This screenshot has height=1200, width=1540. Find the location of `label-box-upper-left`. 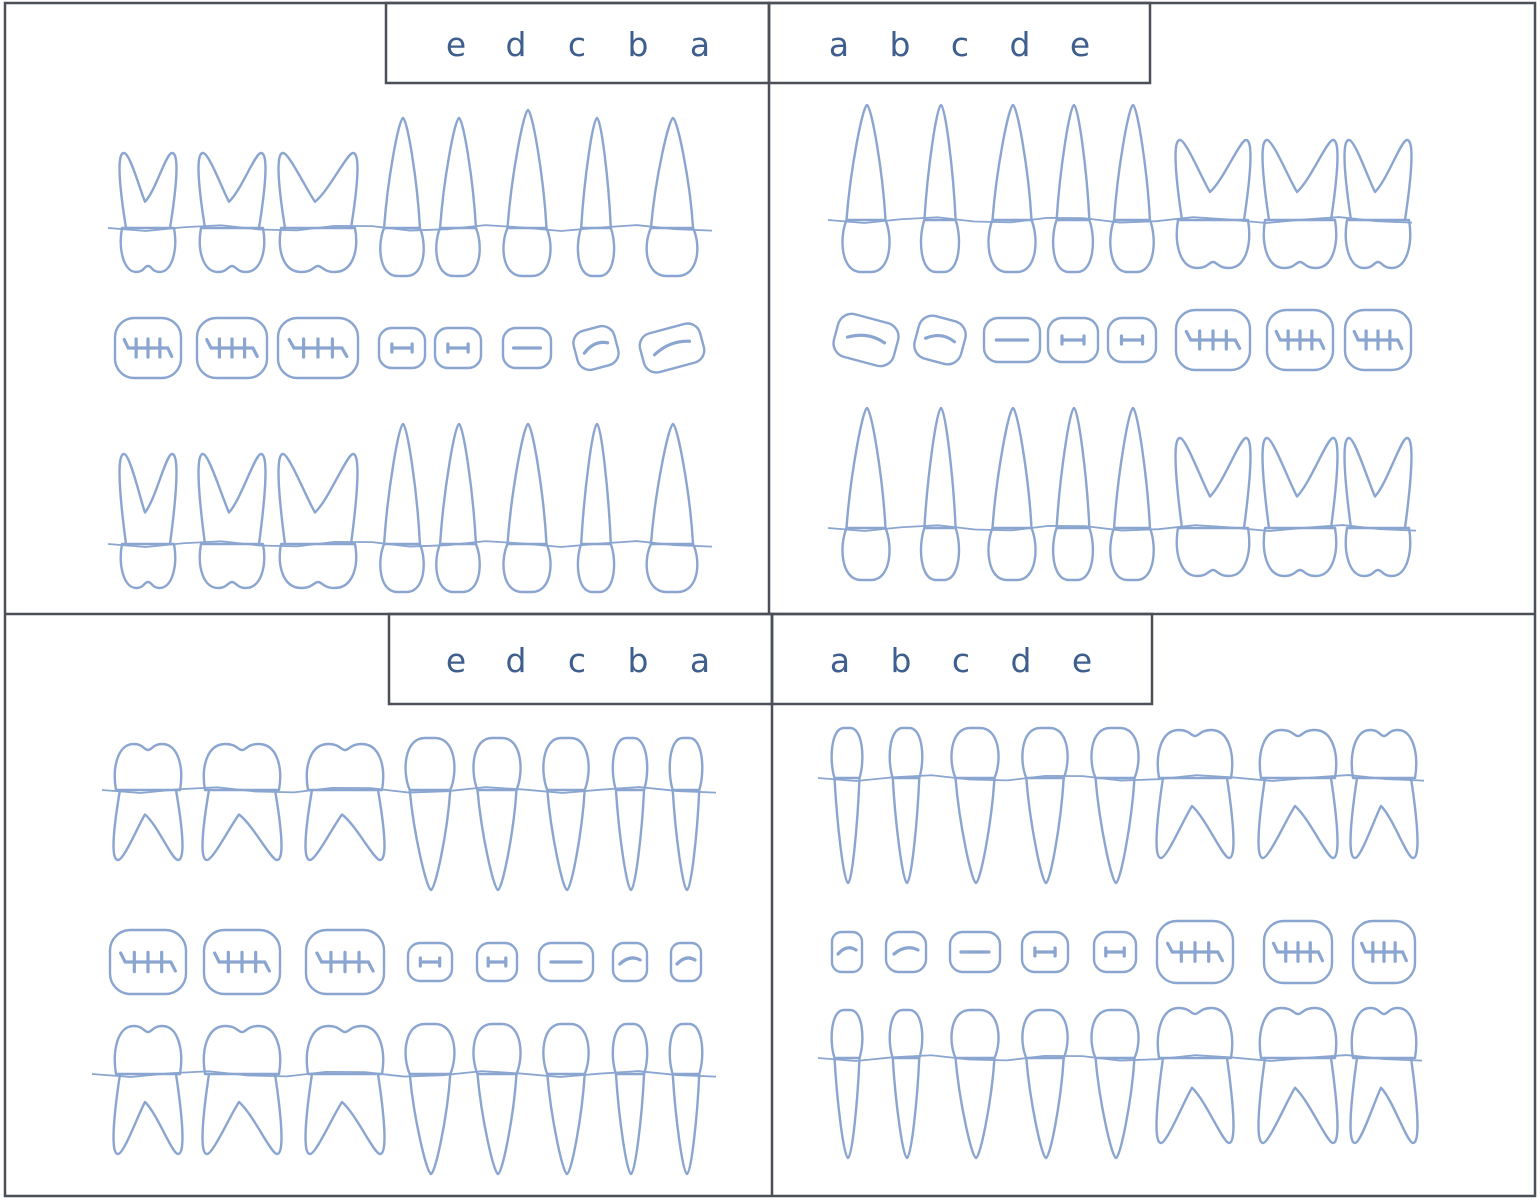

label-box-upper-left is located at coordinates (959, 43).